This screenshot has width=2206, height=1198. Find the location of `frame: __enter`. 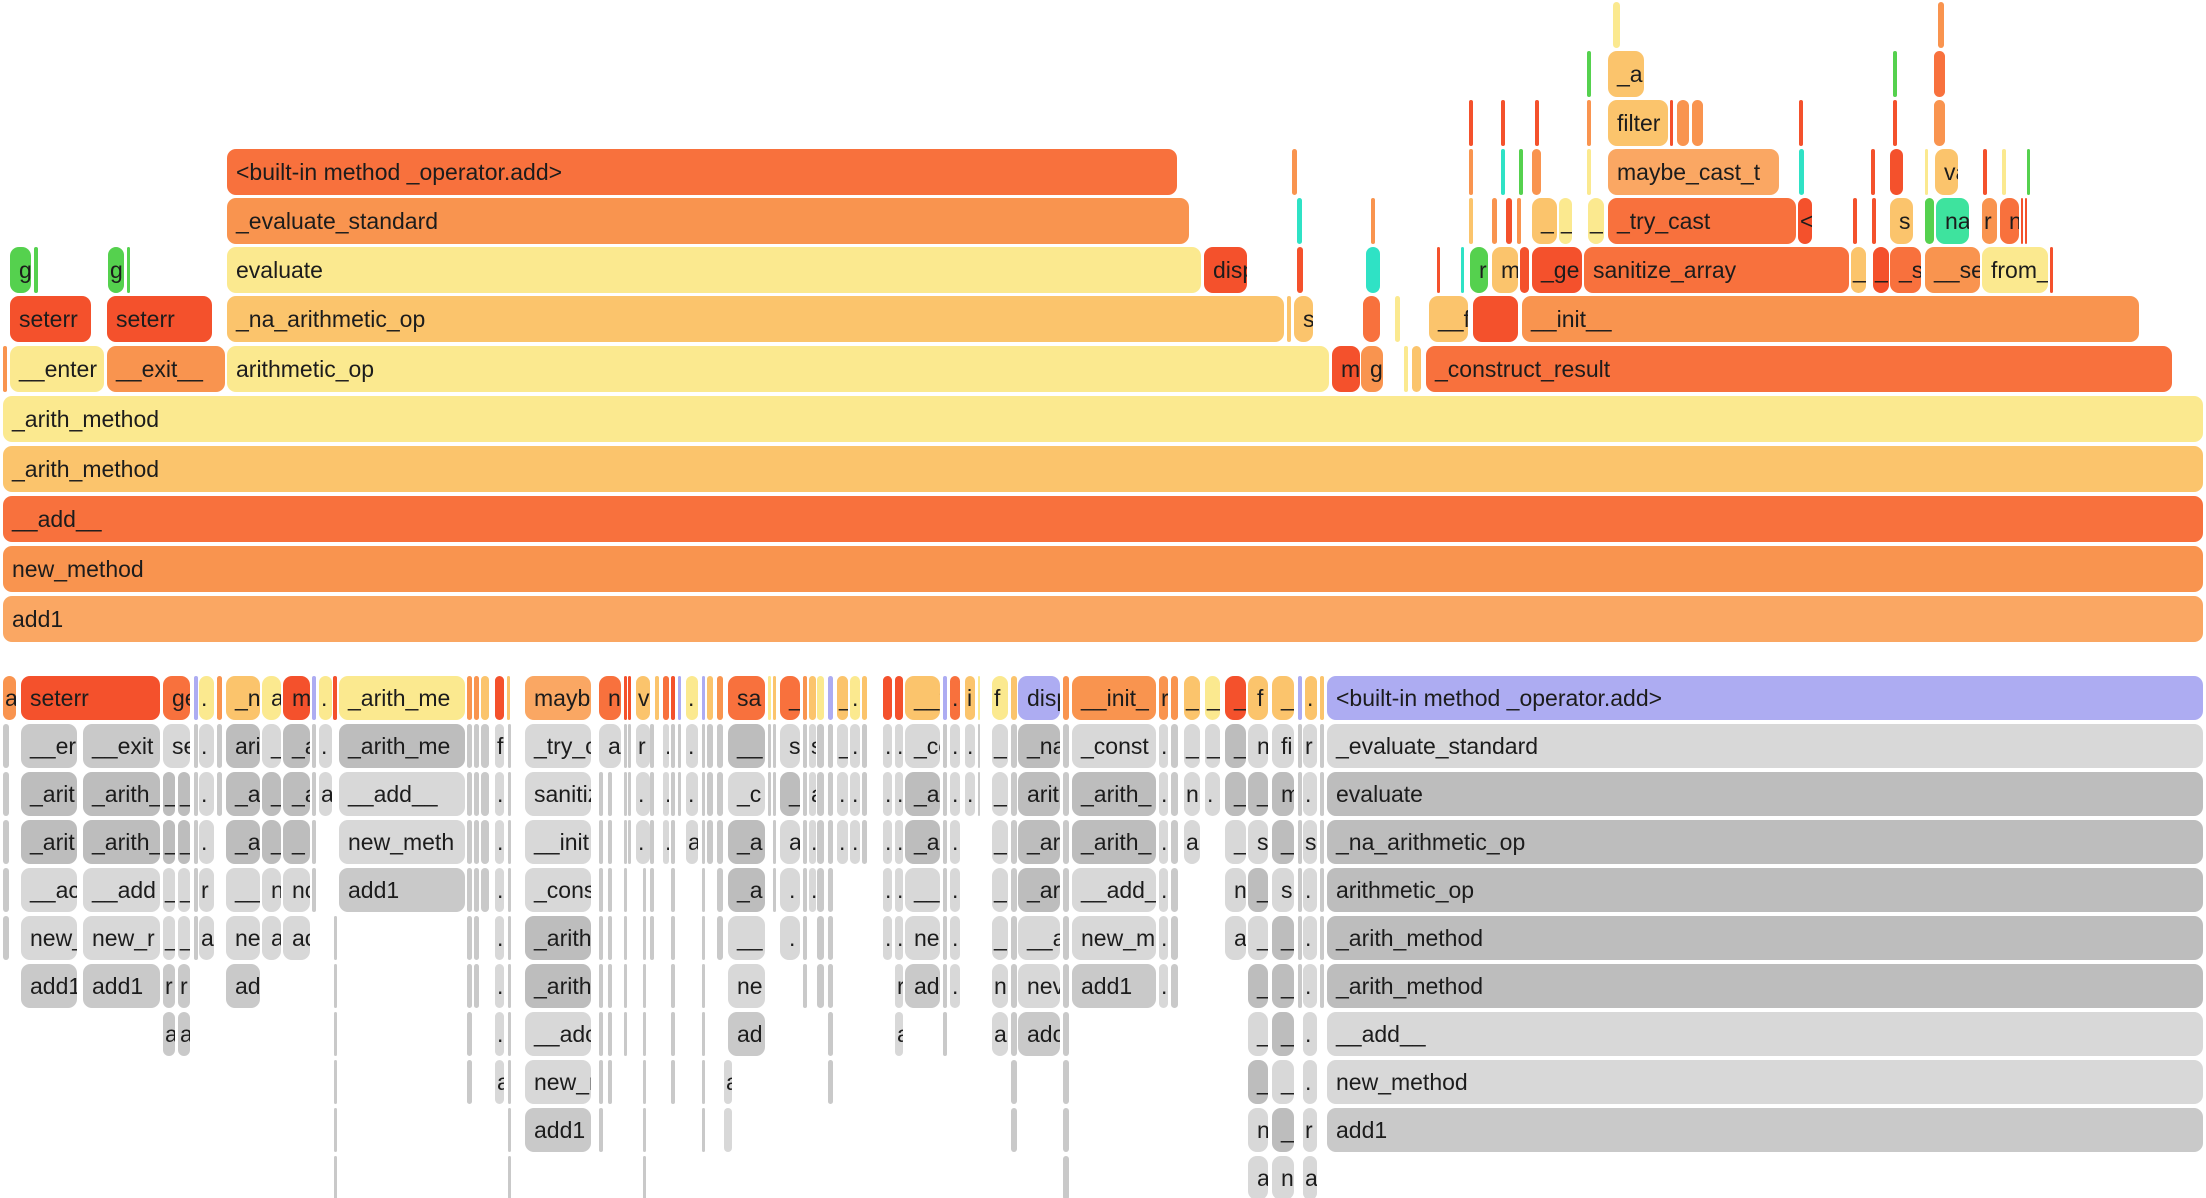

frame: __enter is located at coordinates (57, 369).